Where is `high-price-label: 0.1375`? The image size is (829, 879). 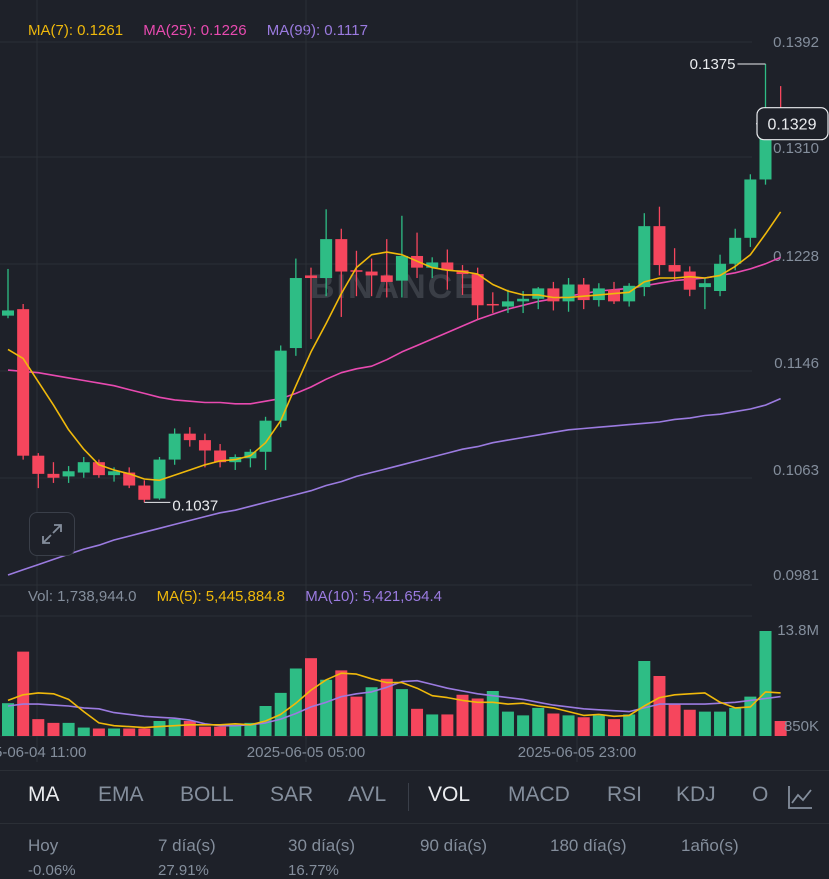 high-price-label: 0.1375 is located at coordinates (713, 64).